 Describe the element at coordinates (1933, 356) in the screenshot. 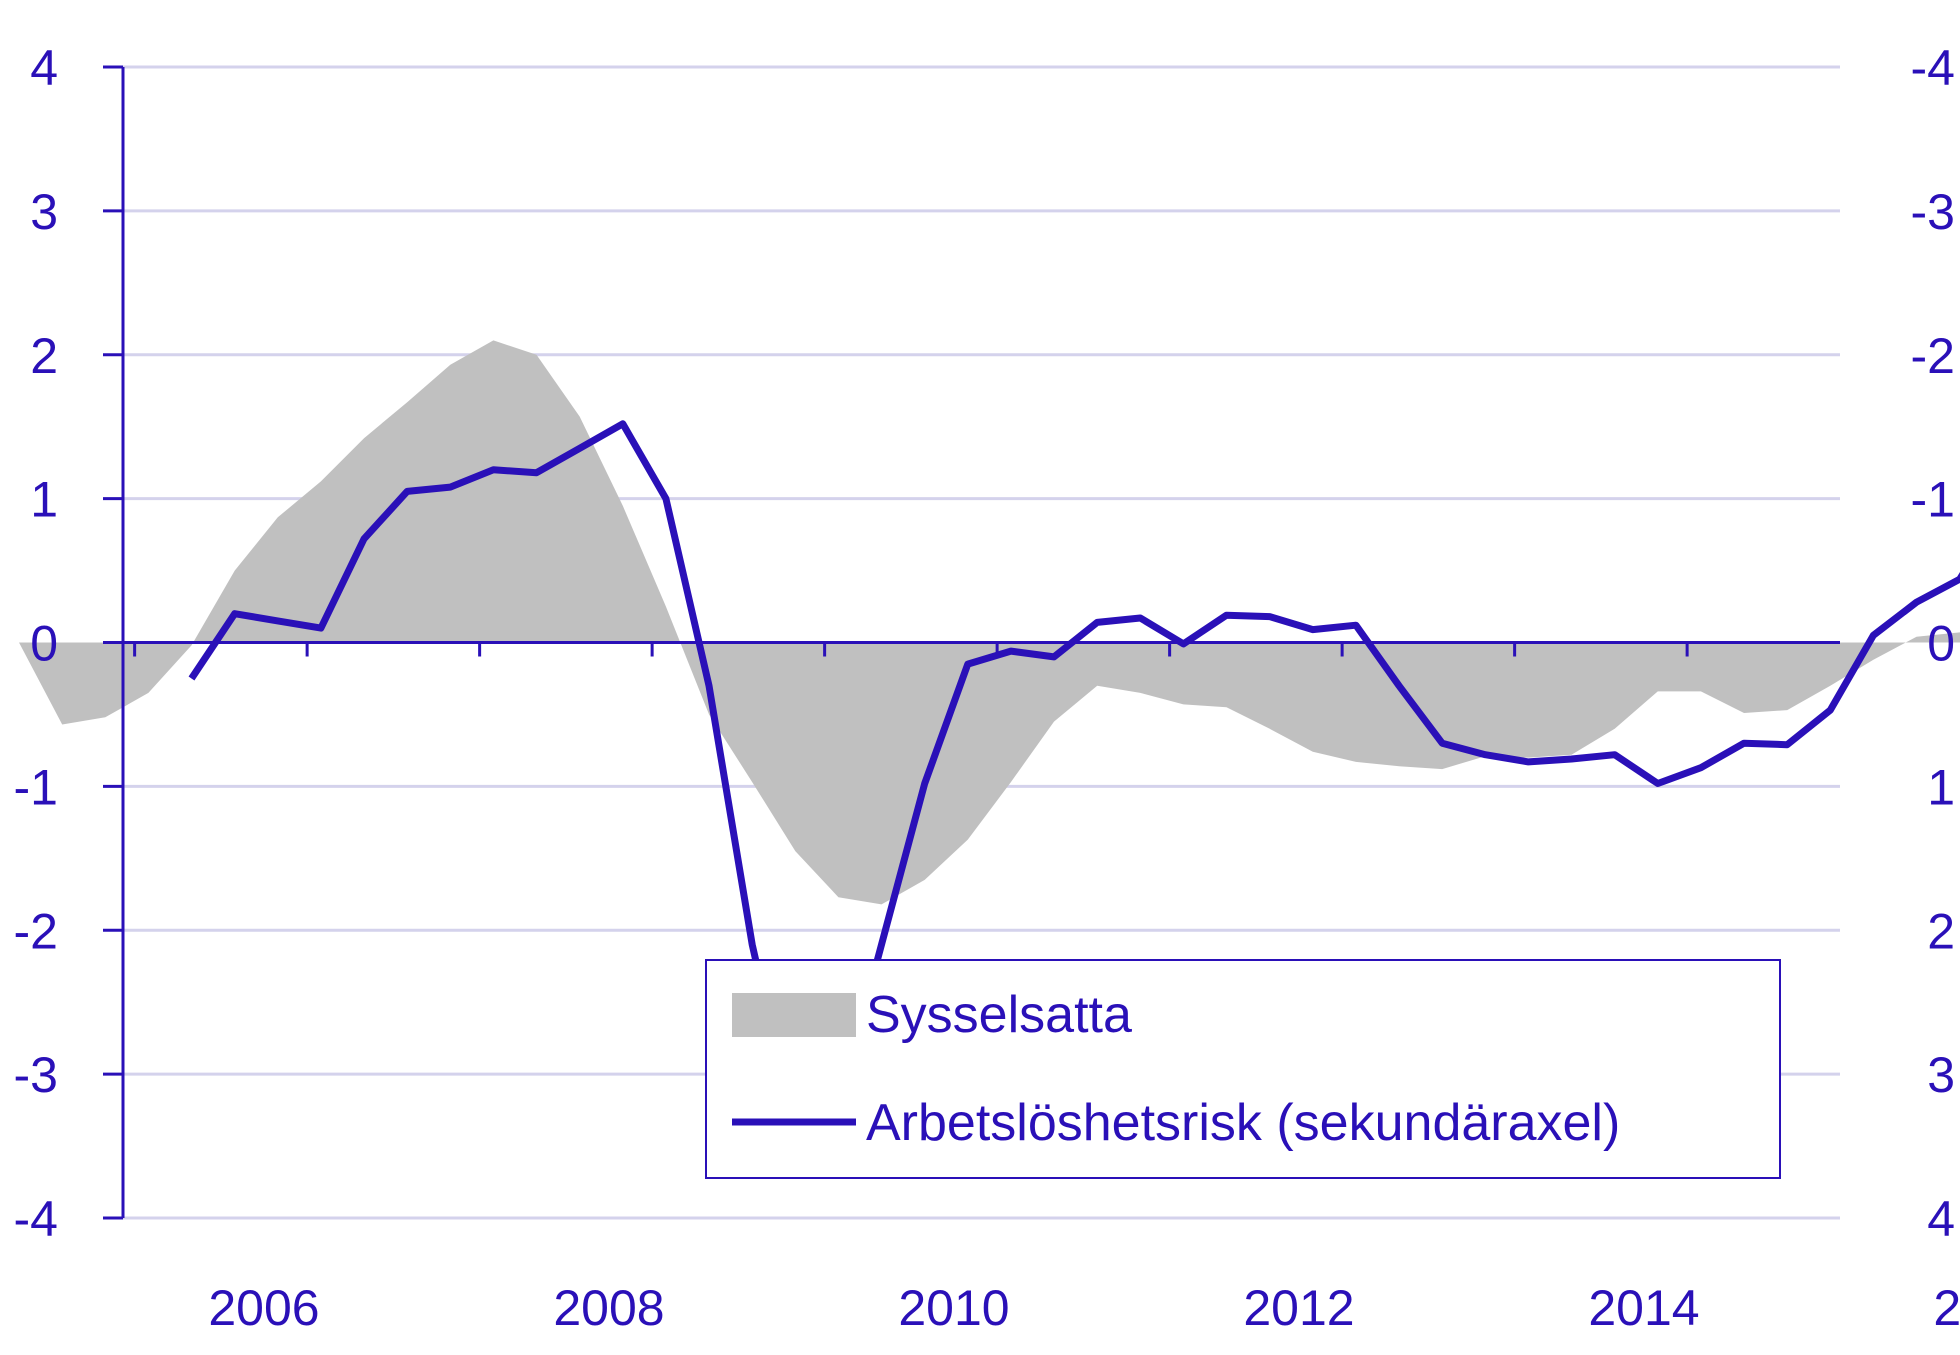

I see `right-y-tick-label: -2` at that location.